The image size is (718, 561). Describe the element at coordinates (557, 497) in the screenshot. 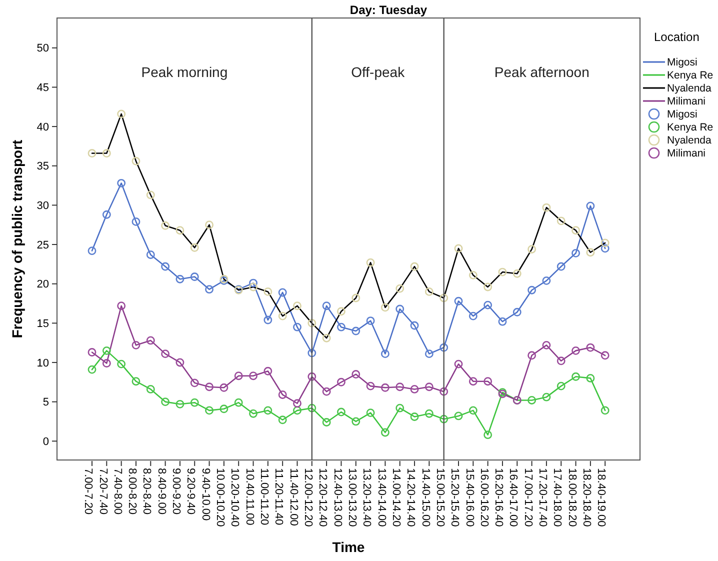

I see `x-tick-label: 17.40-18.00` at that location.